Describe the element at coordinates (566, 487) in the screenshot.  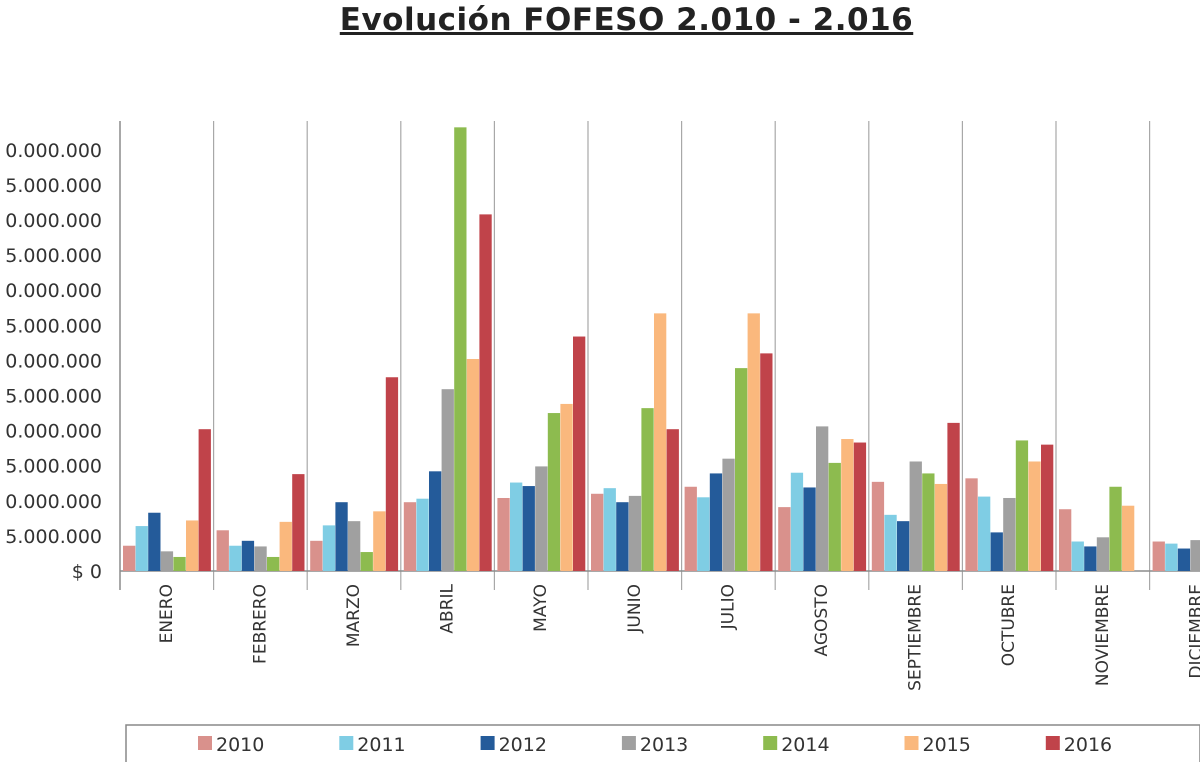
I see `bar-2015-mayo` at that location.